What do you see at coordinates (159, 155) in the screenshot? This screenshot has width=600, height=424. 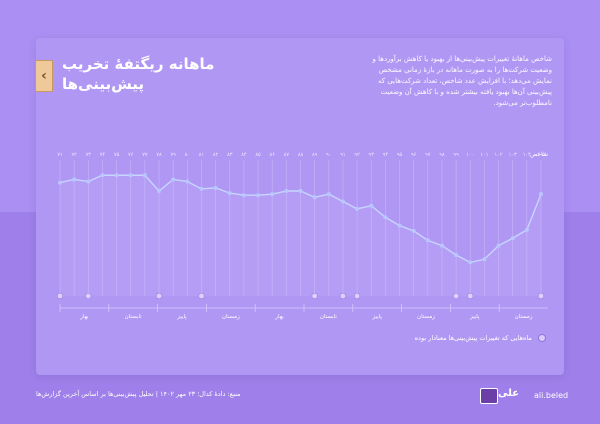 I see `x-tick-label: ۷۸` at bounding box center [159, 155].